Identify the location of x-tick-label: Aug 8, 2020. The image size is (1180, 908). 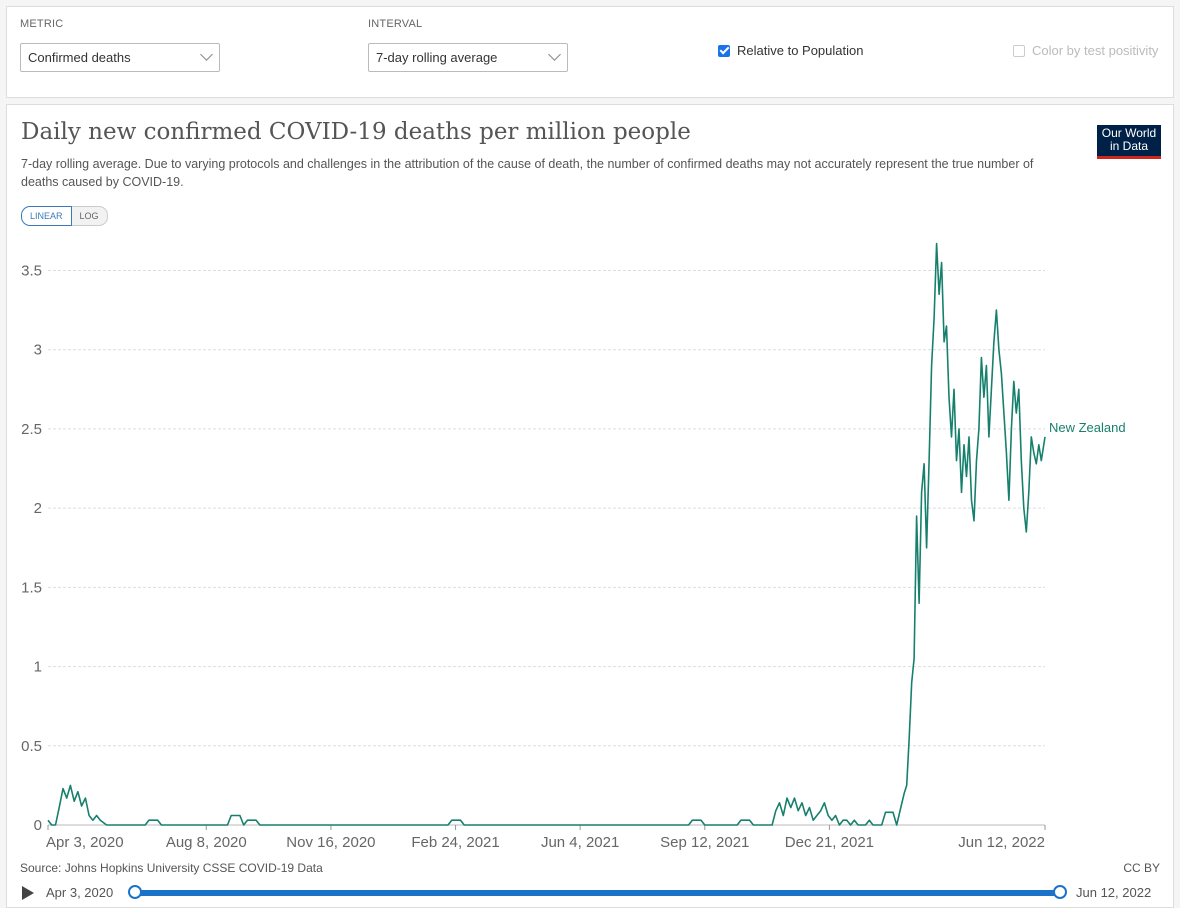
(206, 842).